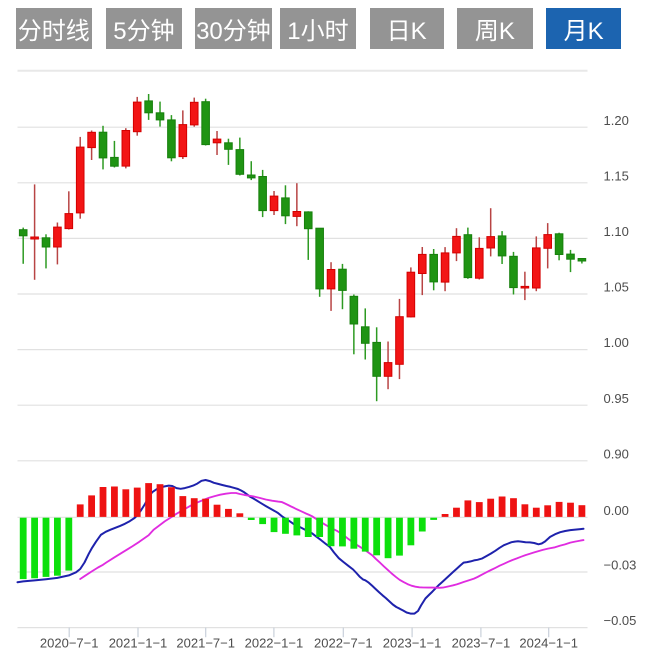 Image resolution: width=648 pixels, height=654 pixels. What do you see at coordinates (343, 643) in the screenshot?
I see `svg-text: 2022−7−1` at bounding box center [343, 643].